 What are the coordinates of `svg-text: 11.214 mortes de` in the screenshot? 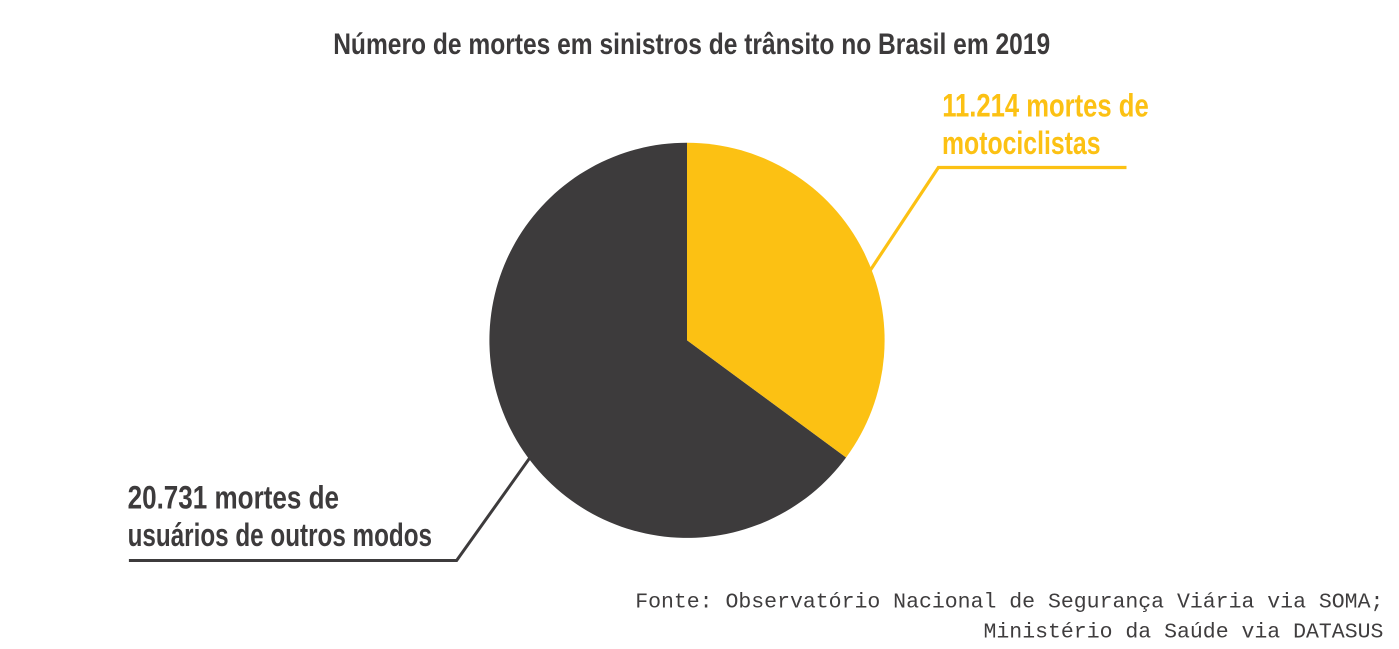 It's located at (1045, 105).